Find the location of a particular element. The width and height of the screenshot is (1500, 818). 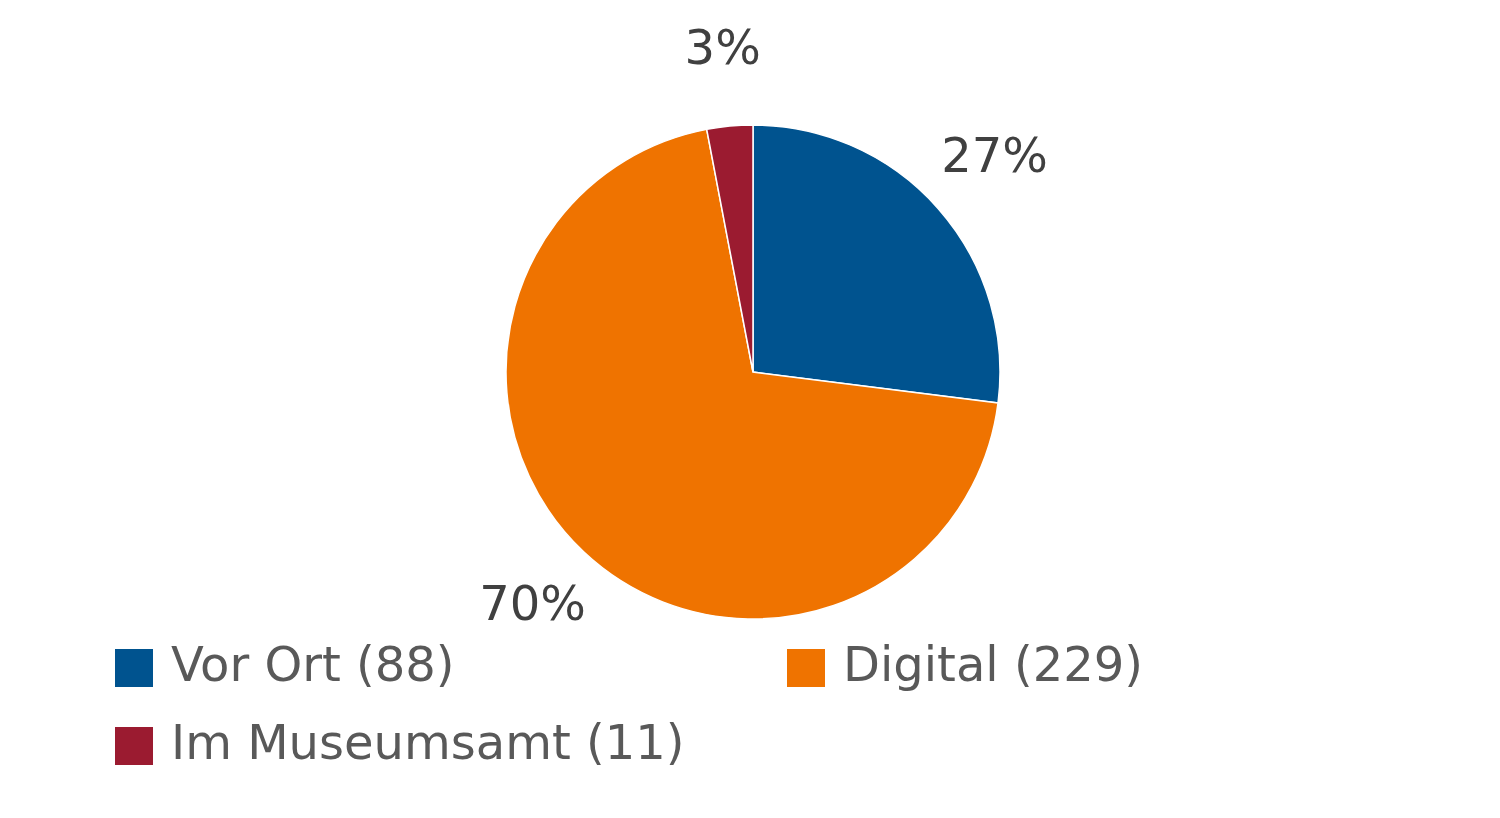

legend-label: Digital (229) is located at coordinates (993, 664).